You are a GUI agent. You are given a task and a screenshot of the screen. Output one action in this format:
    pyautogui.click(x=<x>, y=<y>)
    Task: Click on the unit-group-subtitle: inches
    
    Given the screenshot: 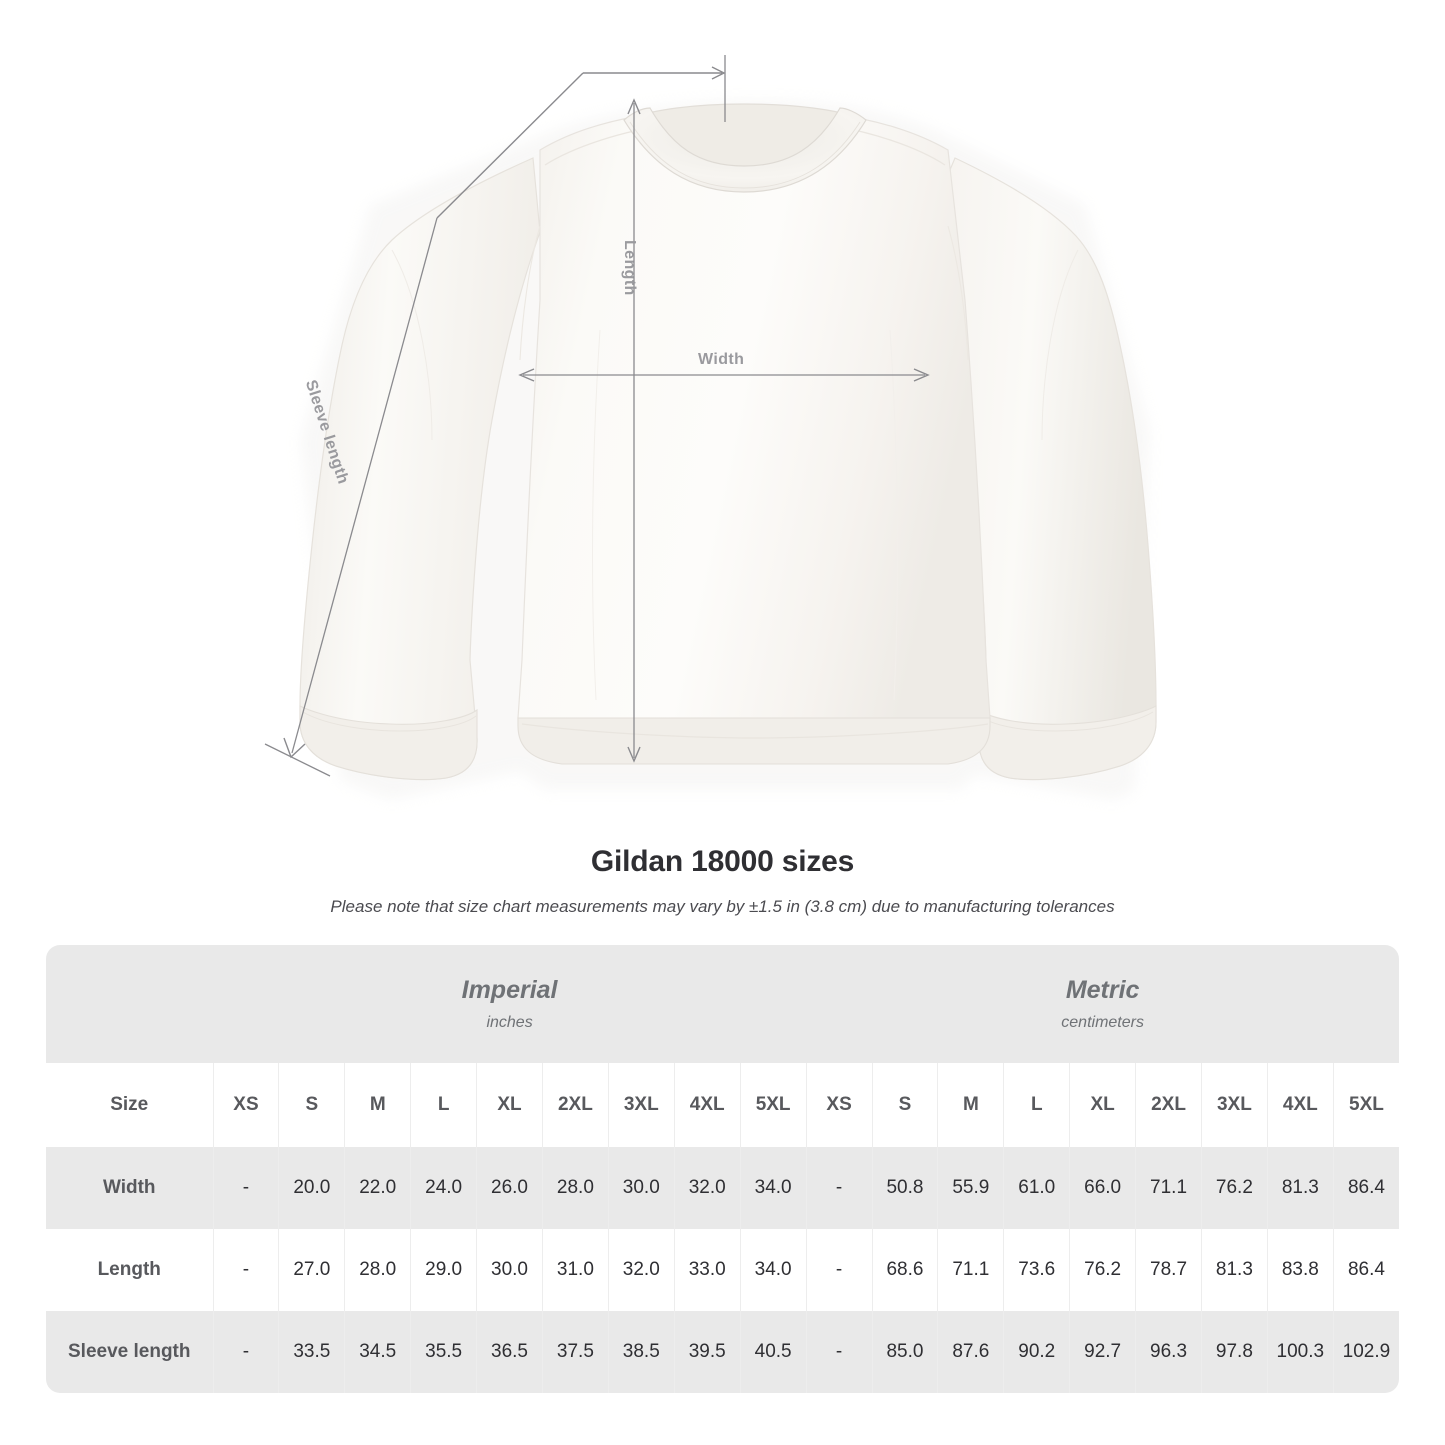 What is the action you would take?
    pyautogui.click(x=509, y=1022)
    